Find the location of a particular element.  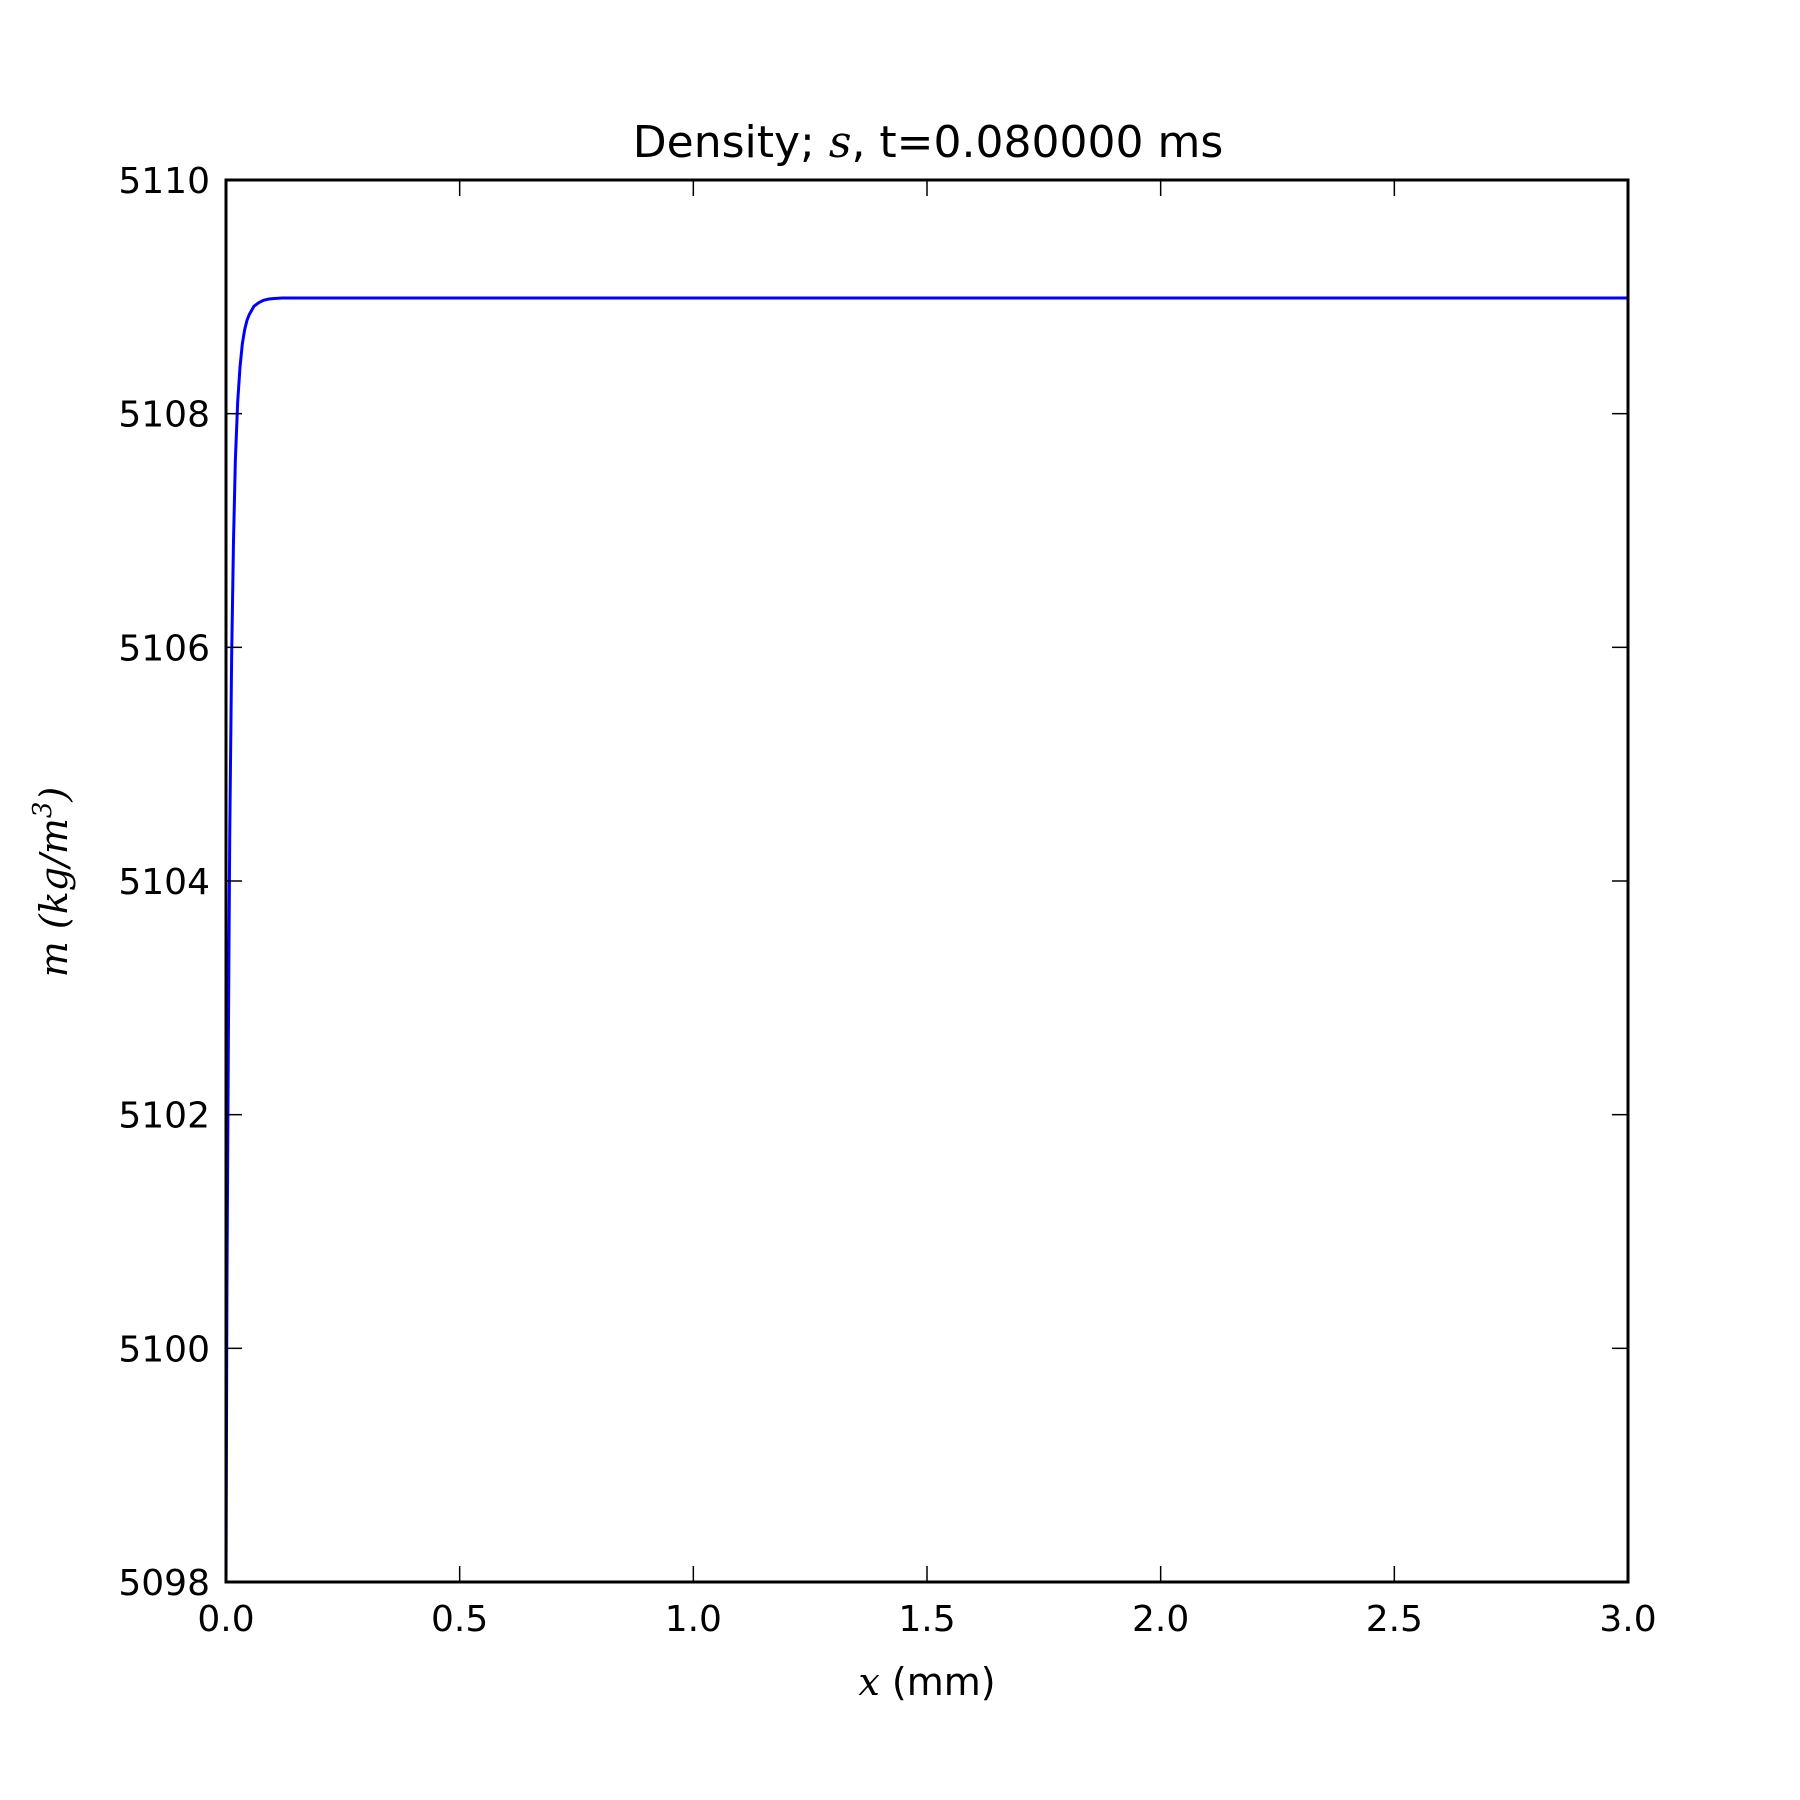

x-tick-label: 2.0 is located at coordinates (1160, 1619).